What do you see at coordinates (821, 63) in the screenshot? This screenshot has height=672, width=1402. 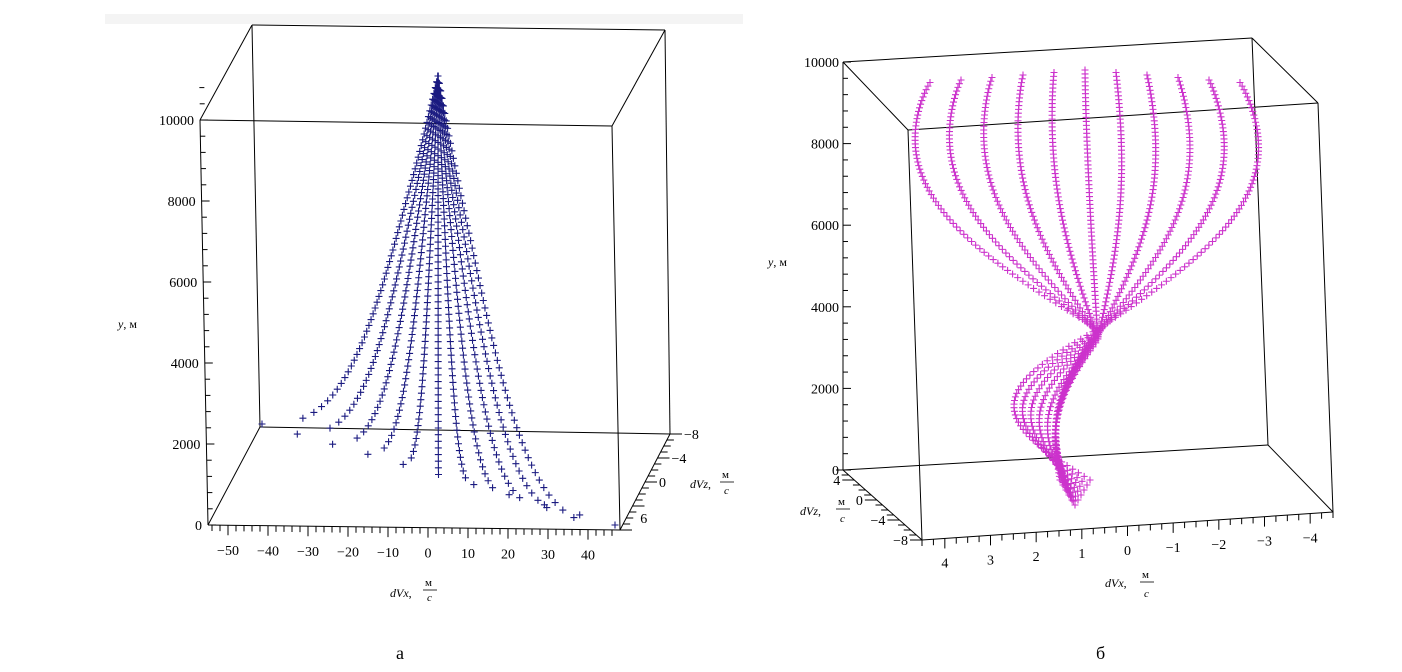 I see `panel-b-y-tick-label: 10000` at bounding box center [821, 63].